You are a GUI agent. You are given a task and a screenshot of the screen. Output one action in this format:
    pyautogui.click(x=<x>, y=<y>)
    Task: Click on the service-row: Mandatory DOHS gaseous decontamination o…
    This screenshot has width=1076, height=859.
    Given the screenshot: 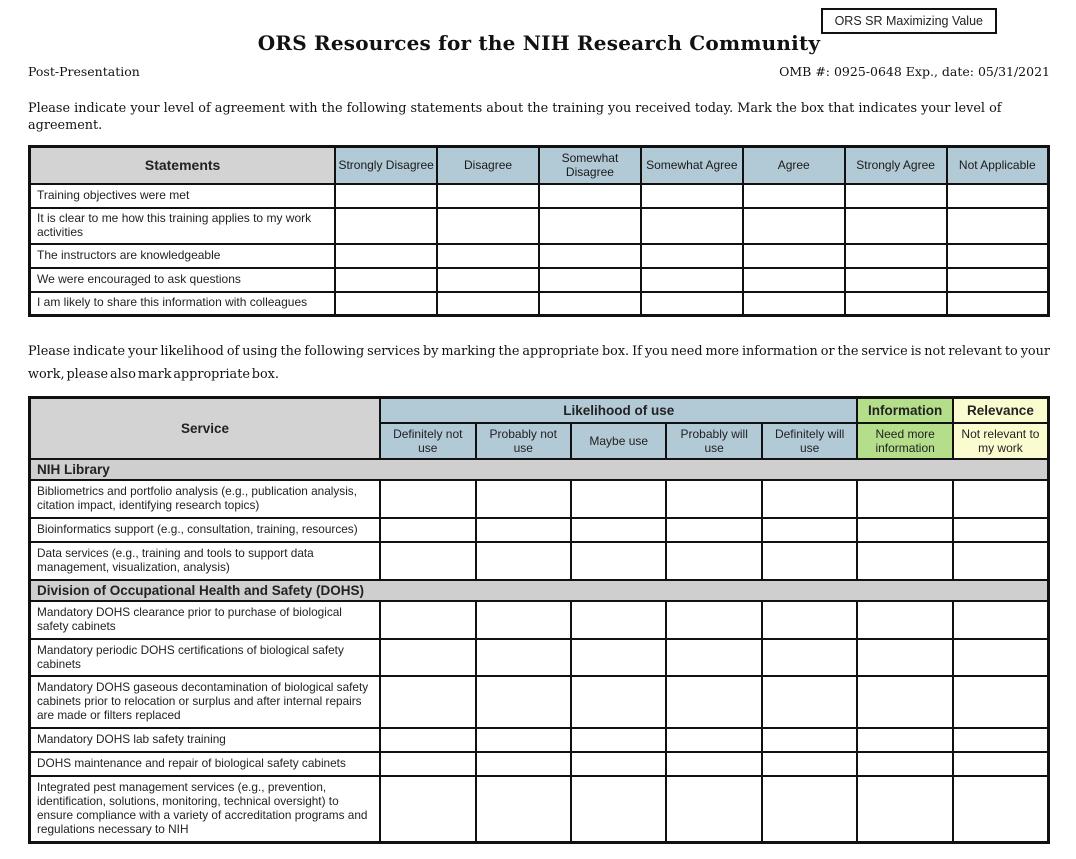 What is the action you would take?
    pyautogui.click(x=539, y=702)
    